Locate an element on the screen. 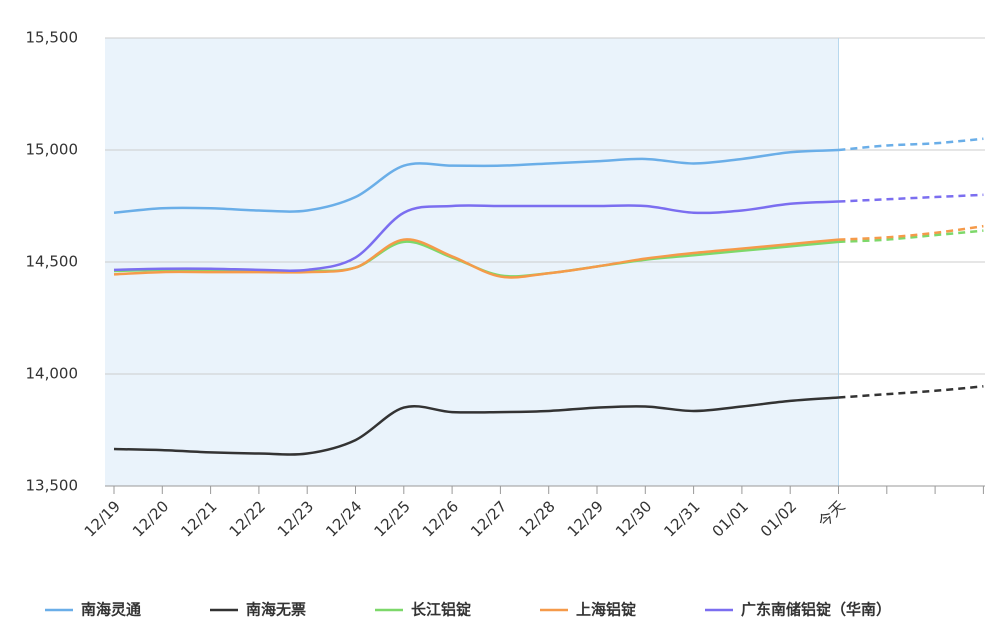 The image size is (1000, 635). x-tick-label: 12/26 is located at coordinates (440, 518).